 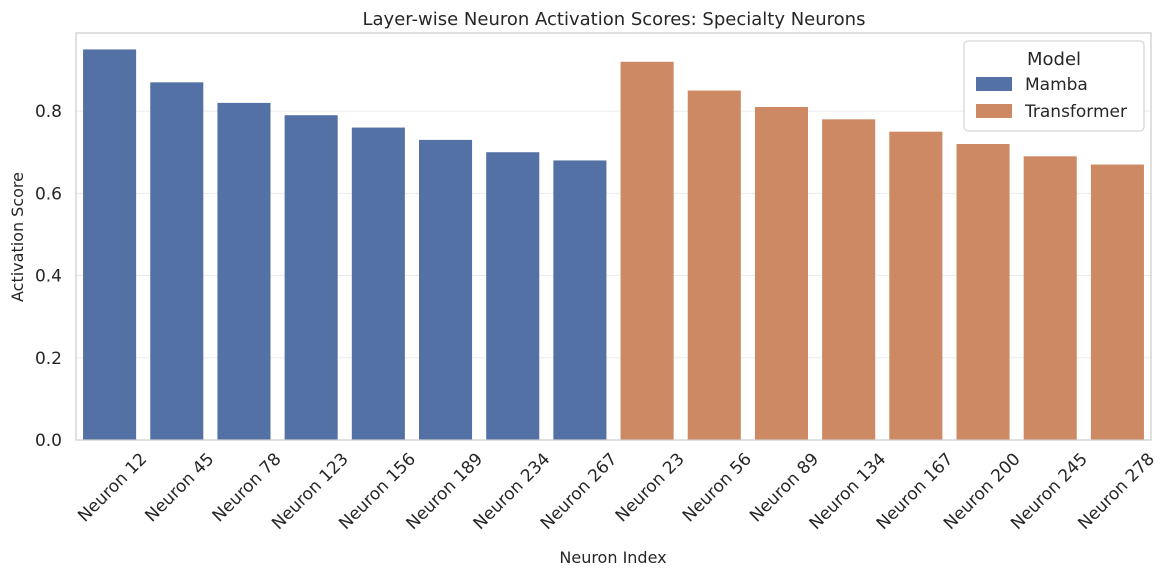 I want to click on x-tick-label: Neuron 45, so click(x=179, y=487).